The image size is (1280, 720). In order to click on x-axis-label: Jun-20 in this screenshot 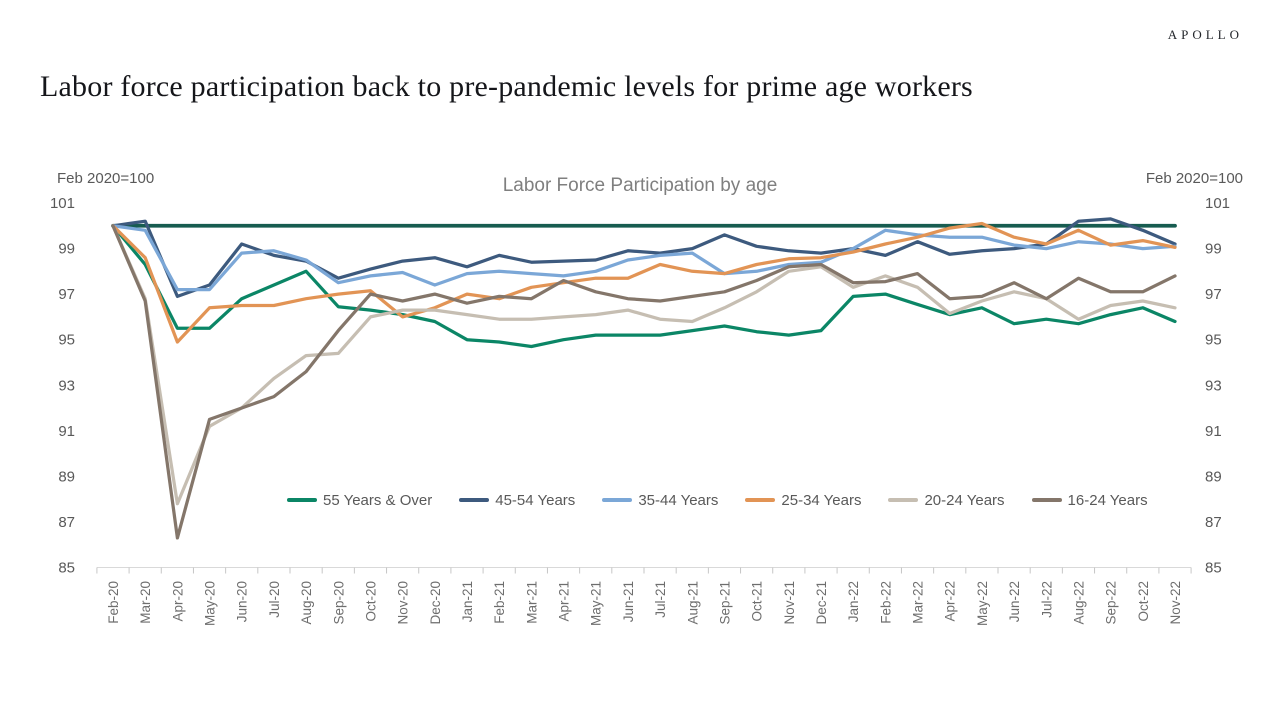, I will do `click(242, 601)`.